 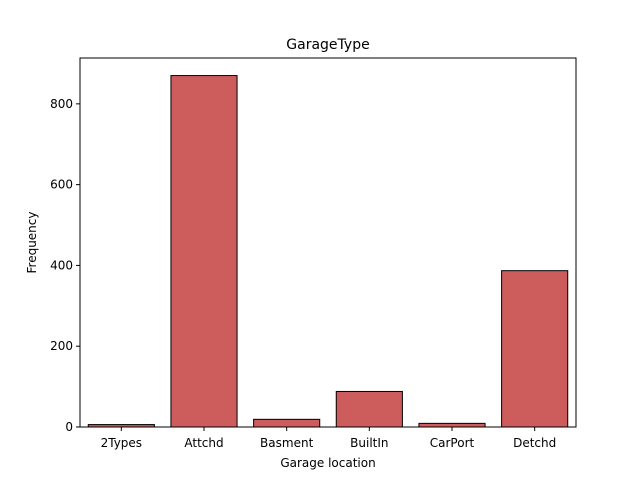 I want to click on x-tick-label: Basment, so click(x=287, y=443).